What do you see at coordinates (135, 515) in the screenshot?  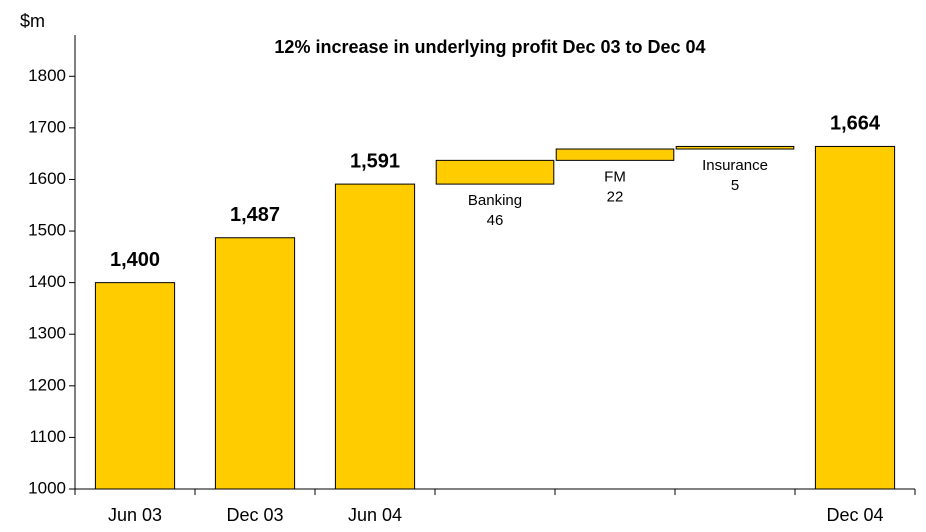 I see `x-tick-label: Jun 03` at bounding box center [135, 515].